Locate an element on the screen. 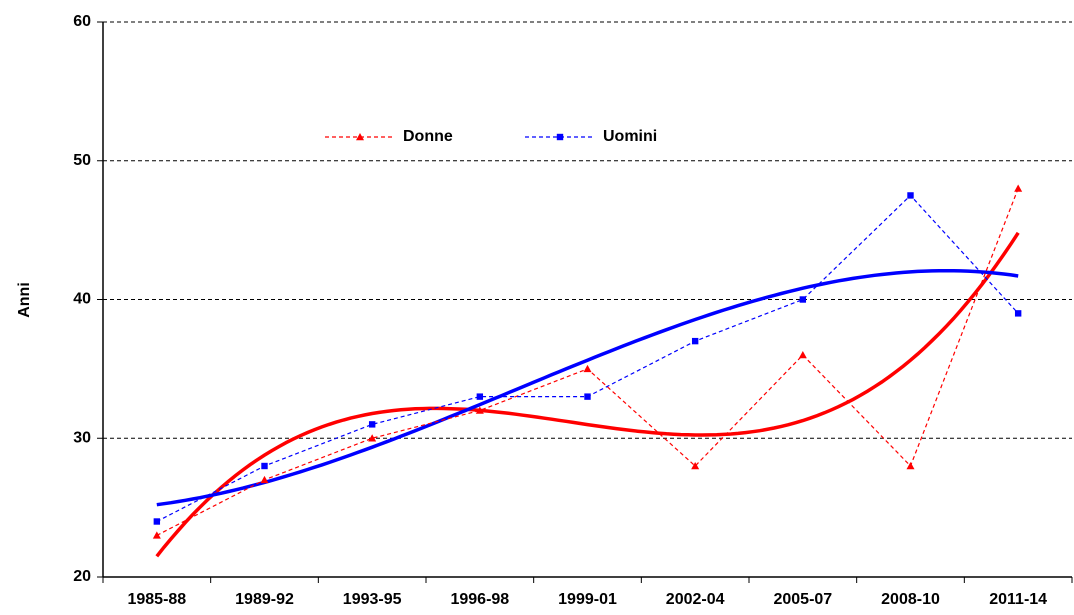 The image size is (1074, 615). x-tick-label: 1999-01 is located at coordinates (587, 599).